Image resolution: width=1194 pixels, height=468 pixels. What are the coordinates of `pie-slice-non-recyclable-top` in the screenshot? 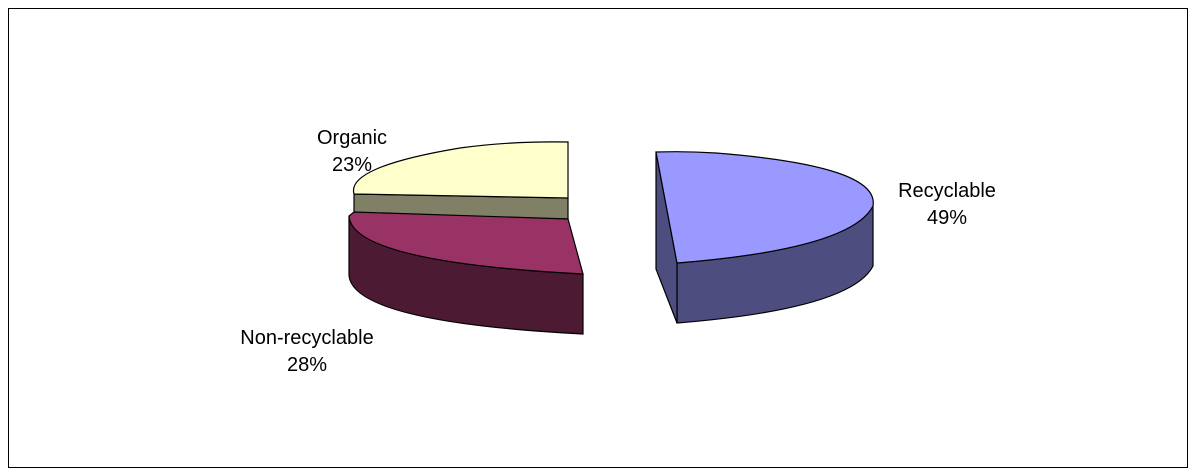 It's located at (466, 243).